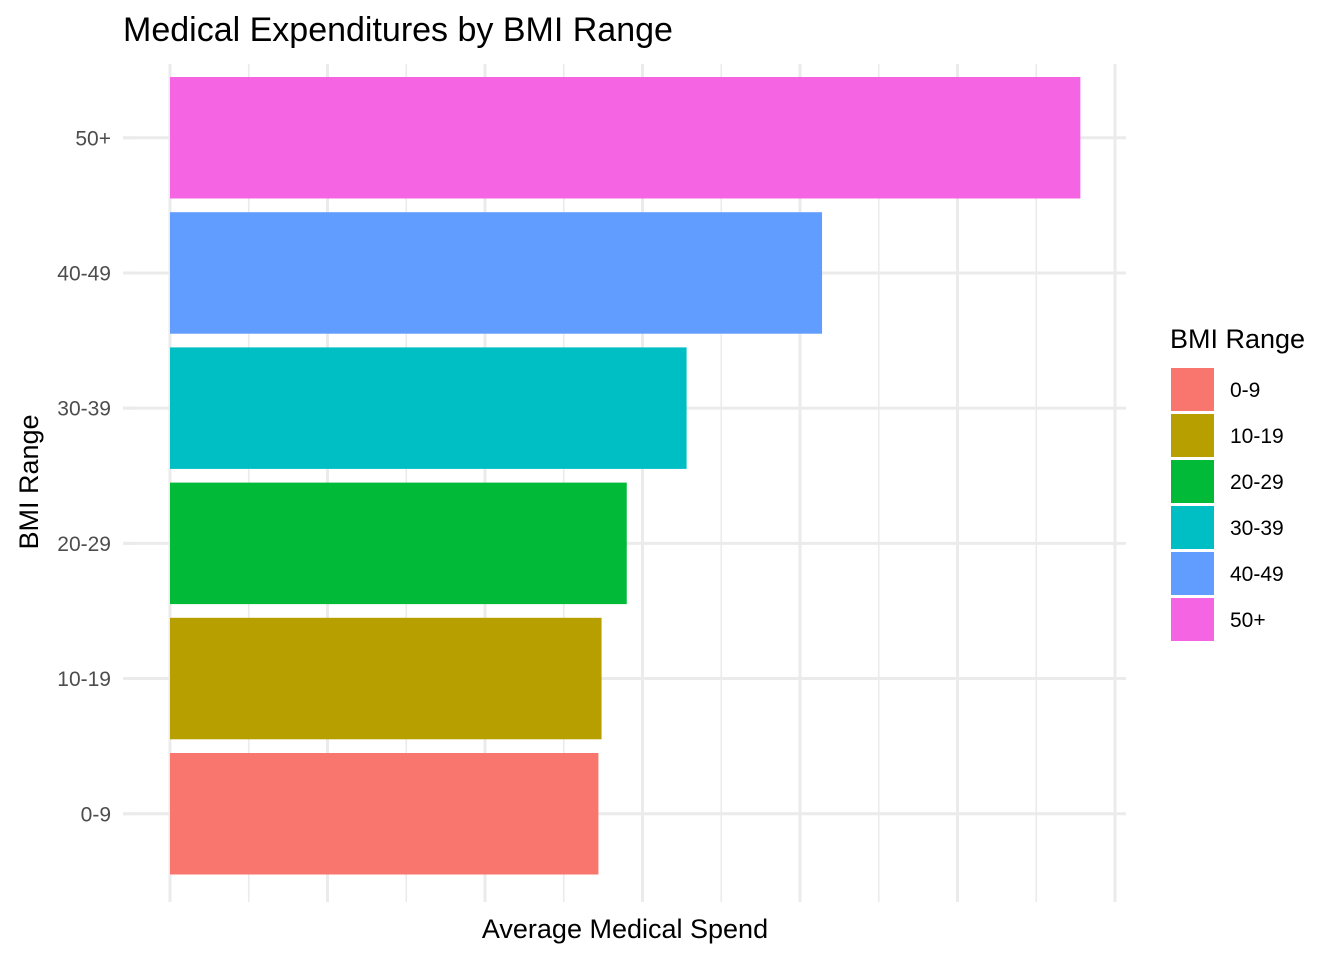  Describe the element at coordinates (1192, 619) in the screenshot. I see `legend-key-50+` at that location.